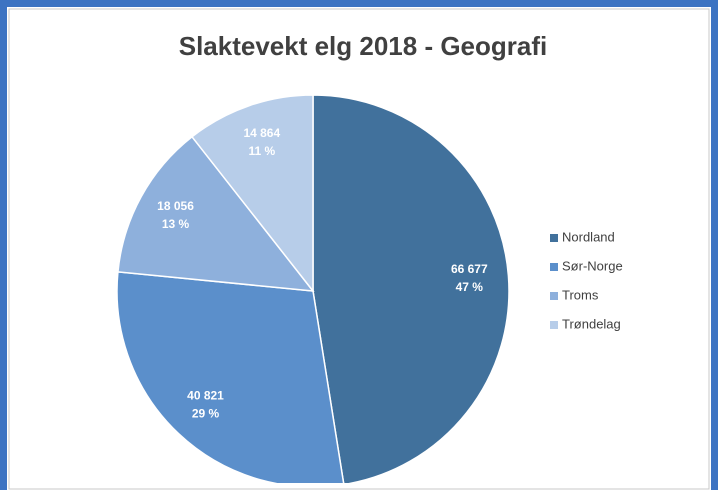 The width and height of the screenshot is (718, 490). Describe the element at coordinates (580, 294) in the screenshot. I see `legend-label: Troms` at that location.